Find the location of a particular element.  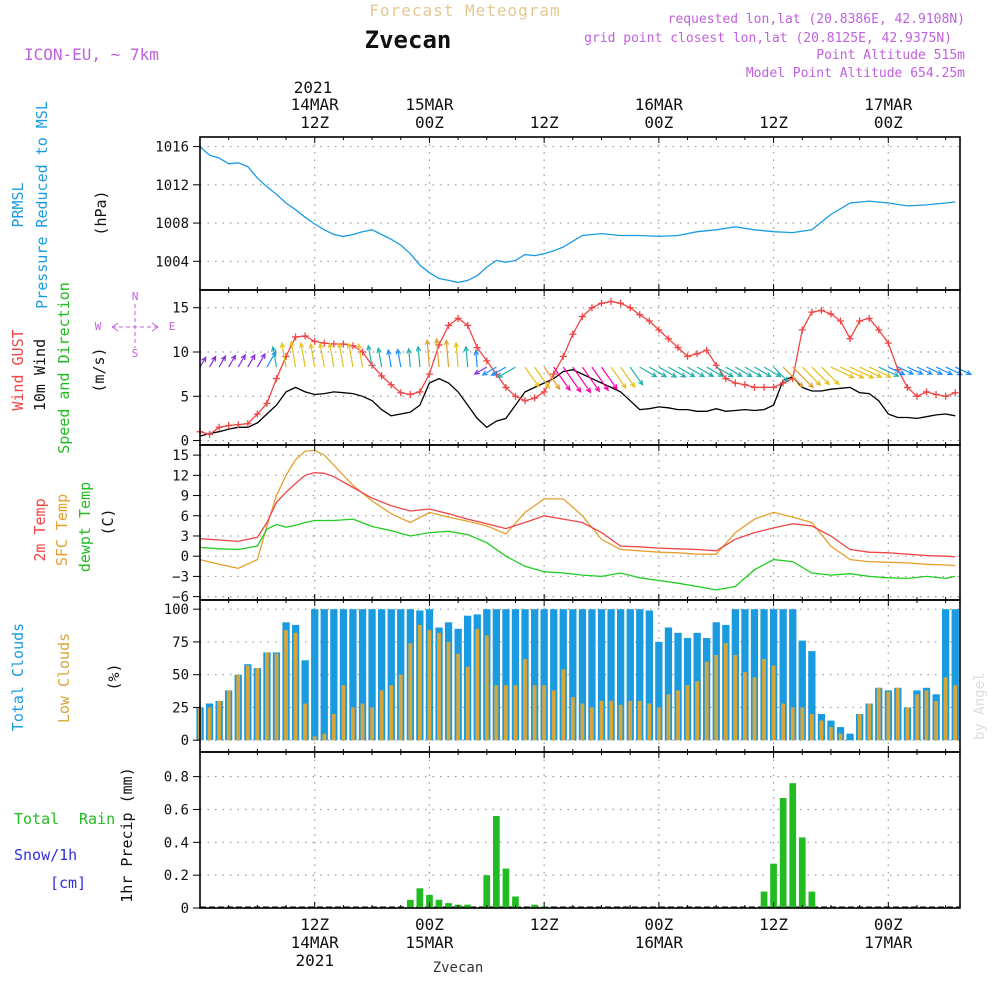

bottom-hour-label: 00Z is located at coordinates (658, 924).